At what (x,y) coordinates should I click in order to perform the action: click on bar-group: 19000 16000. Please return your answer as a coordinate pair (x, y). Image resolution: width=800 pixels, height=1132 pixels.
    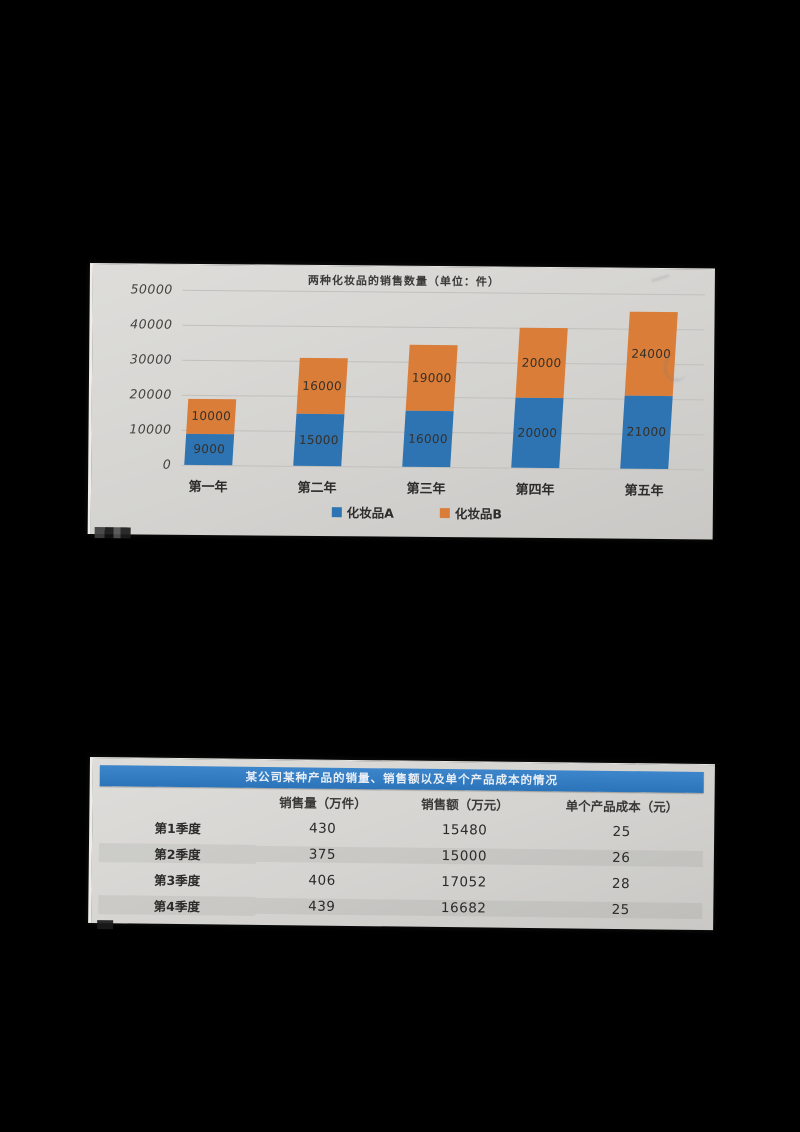
    Looking at the image, I should click on (430, 406).